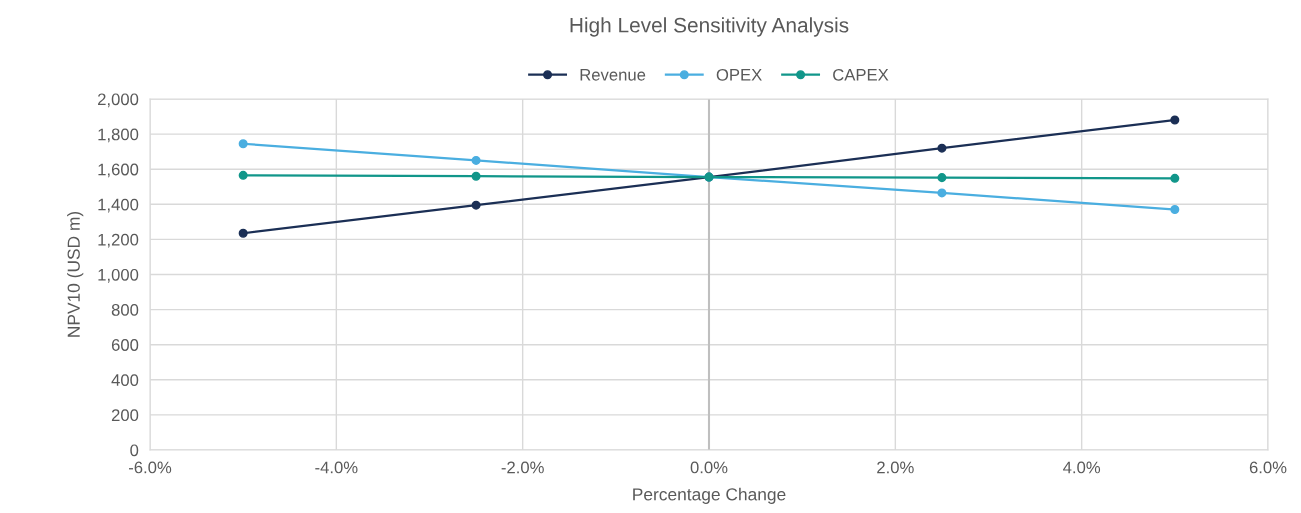 This screenshot has width=1301, height=513. I want to click on legend-label: OPEX, so click(739, 74).